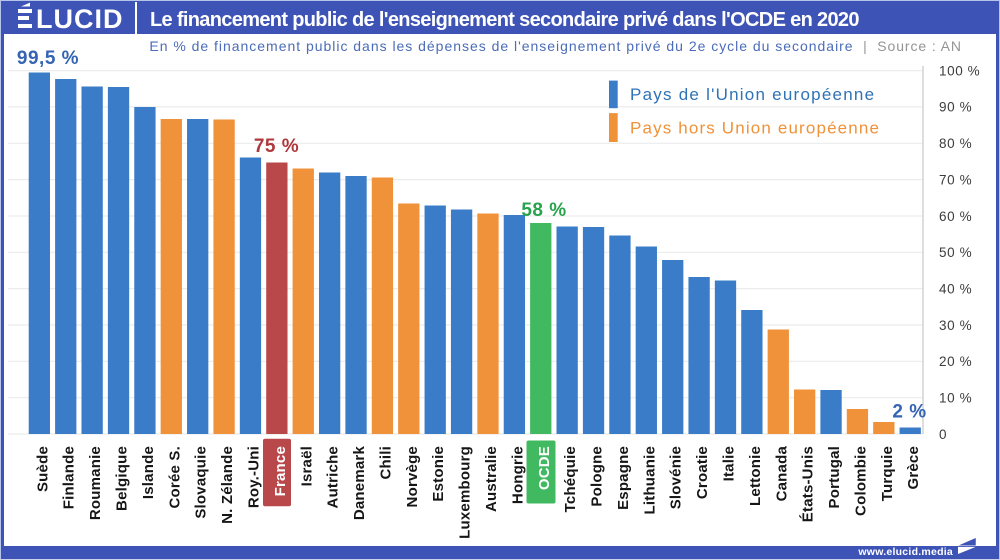 The height and width of the screenshot is (560, 1000). Describe the element at coordinates (649, 480) in the screenshot. I see `svg-text: Lithuanie` at that location.